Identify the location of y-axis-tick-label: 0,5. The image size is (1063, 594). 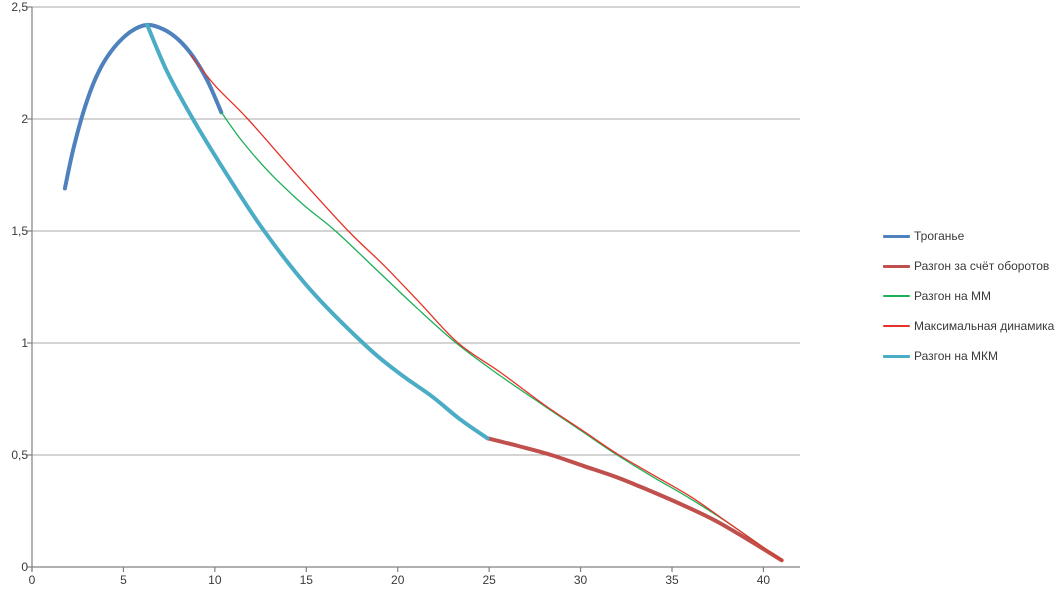
(19, 455).